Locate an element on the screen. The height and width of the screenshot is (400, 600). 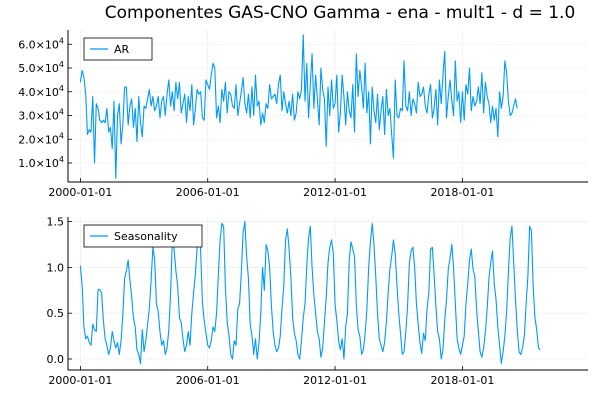
legend-label: Seasonality is located at coordinates (146, 236).